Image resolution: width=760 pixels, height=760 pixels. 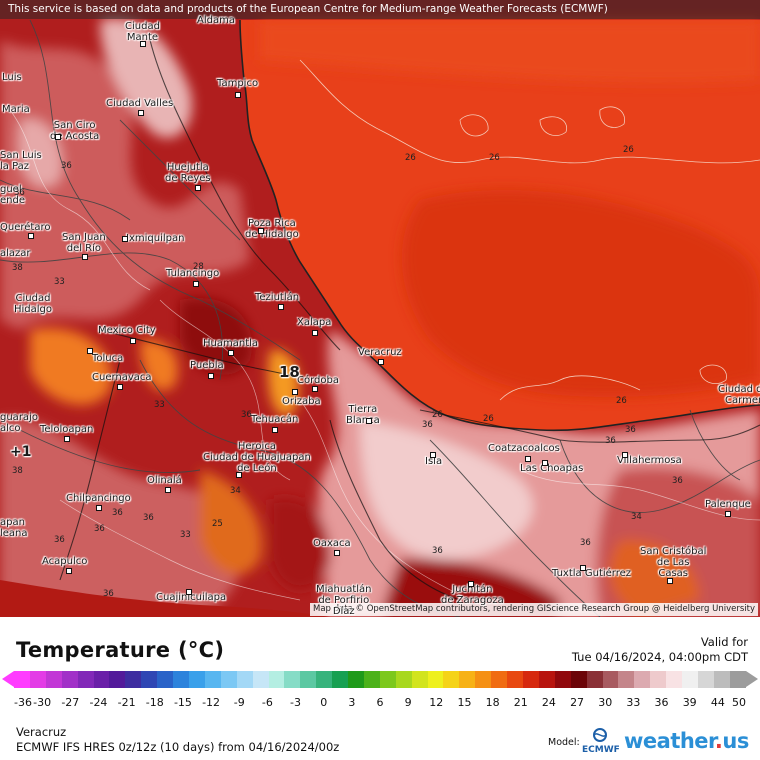 What do you see at coordinates (649, 460) in the screenshot?
I see `city-label: Villahermosa` at bounding box center [649, 460].